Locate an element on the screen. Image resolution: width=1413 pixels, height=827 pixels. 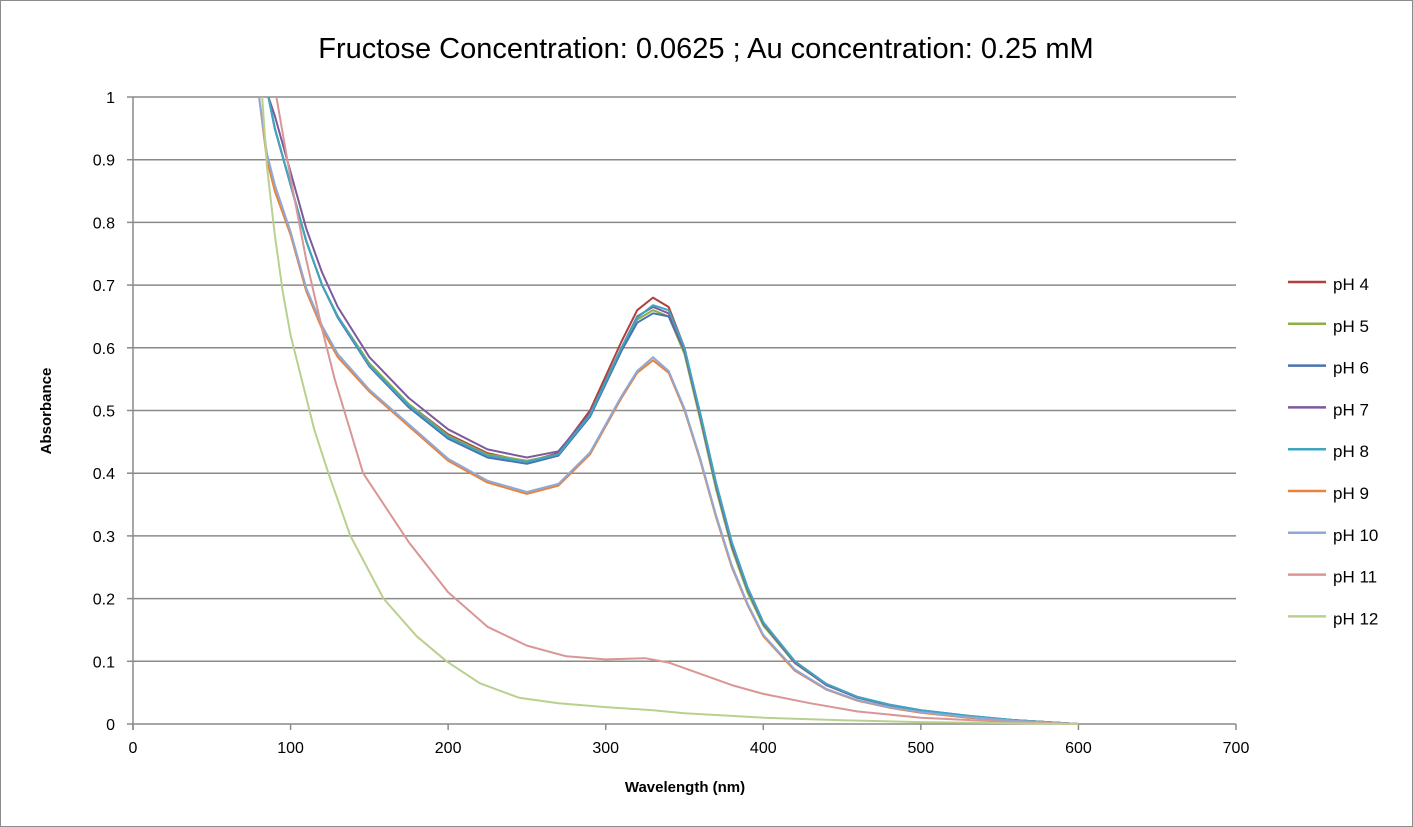
y-tick-labels: 0 0.1 0.2 0.3 0.4 0.5 0.6 0.7 0.8 0.9 1 is located at coordinates (104, 412).